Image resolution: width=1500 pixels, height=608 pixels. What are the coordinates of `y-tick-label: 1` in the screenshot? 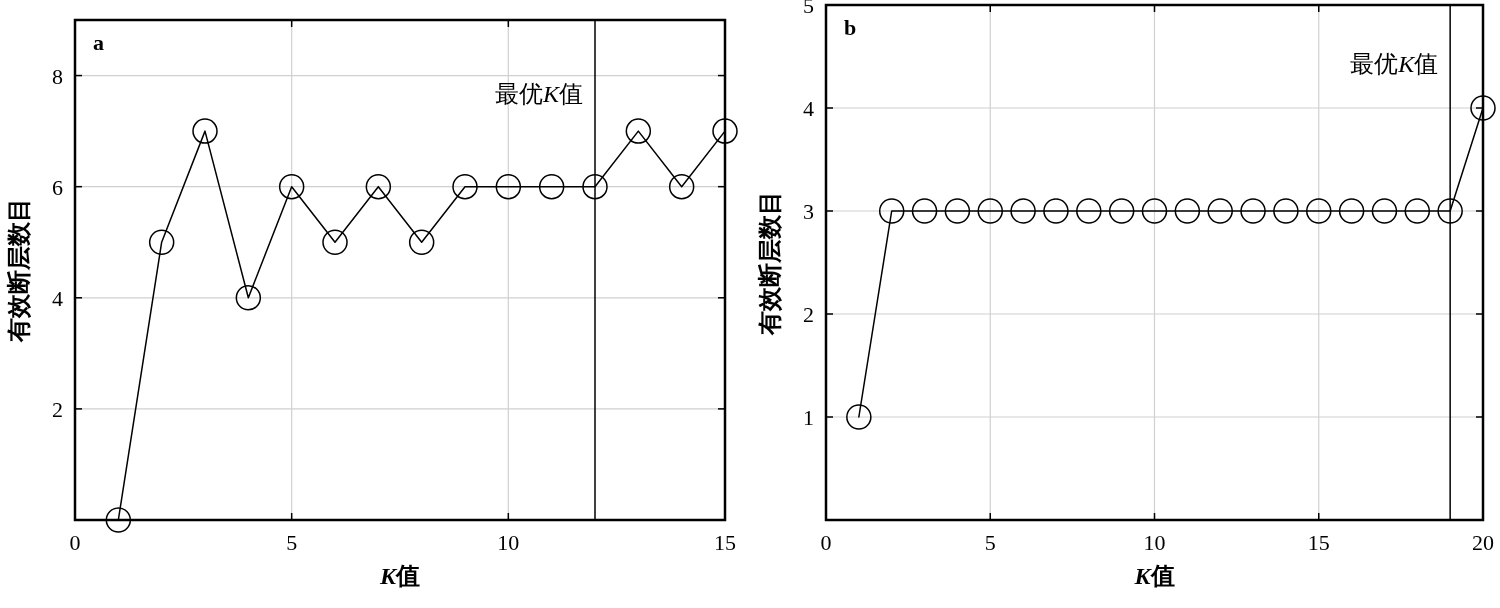 It's located at (808, 417).